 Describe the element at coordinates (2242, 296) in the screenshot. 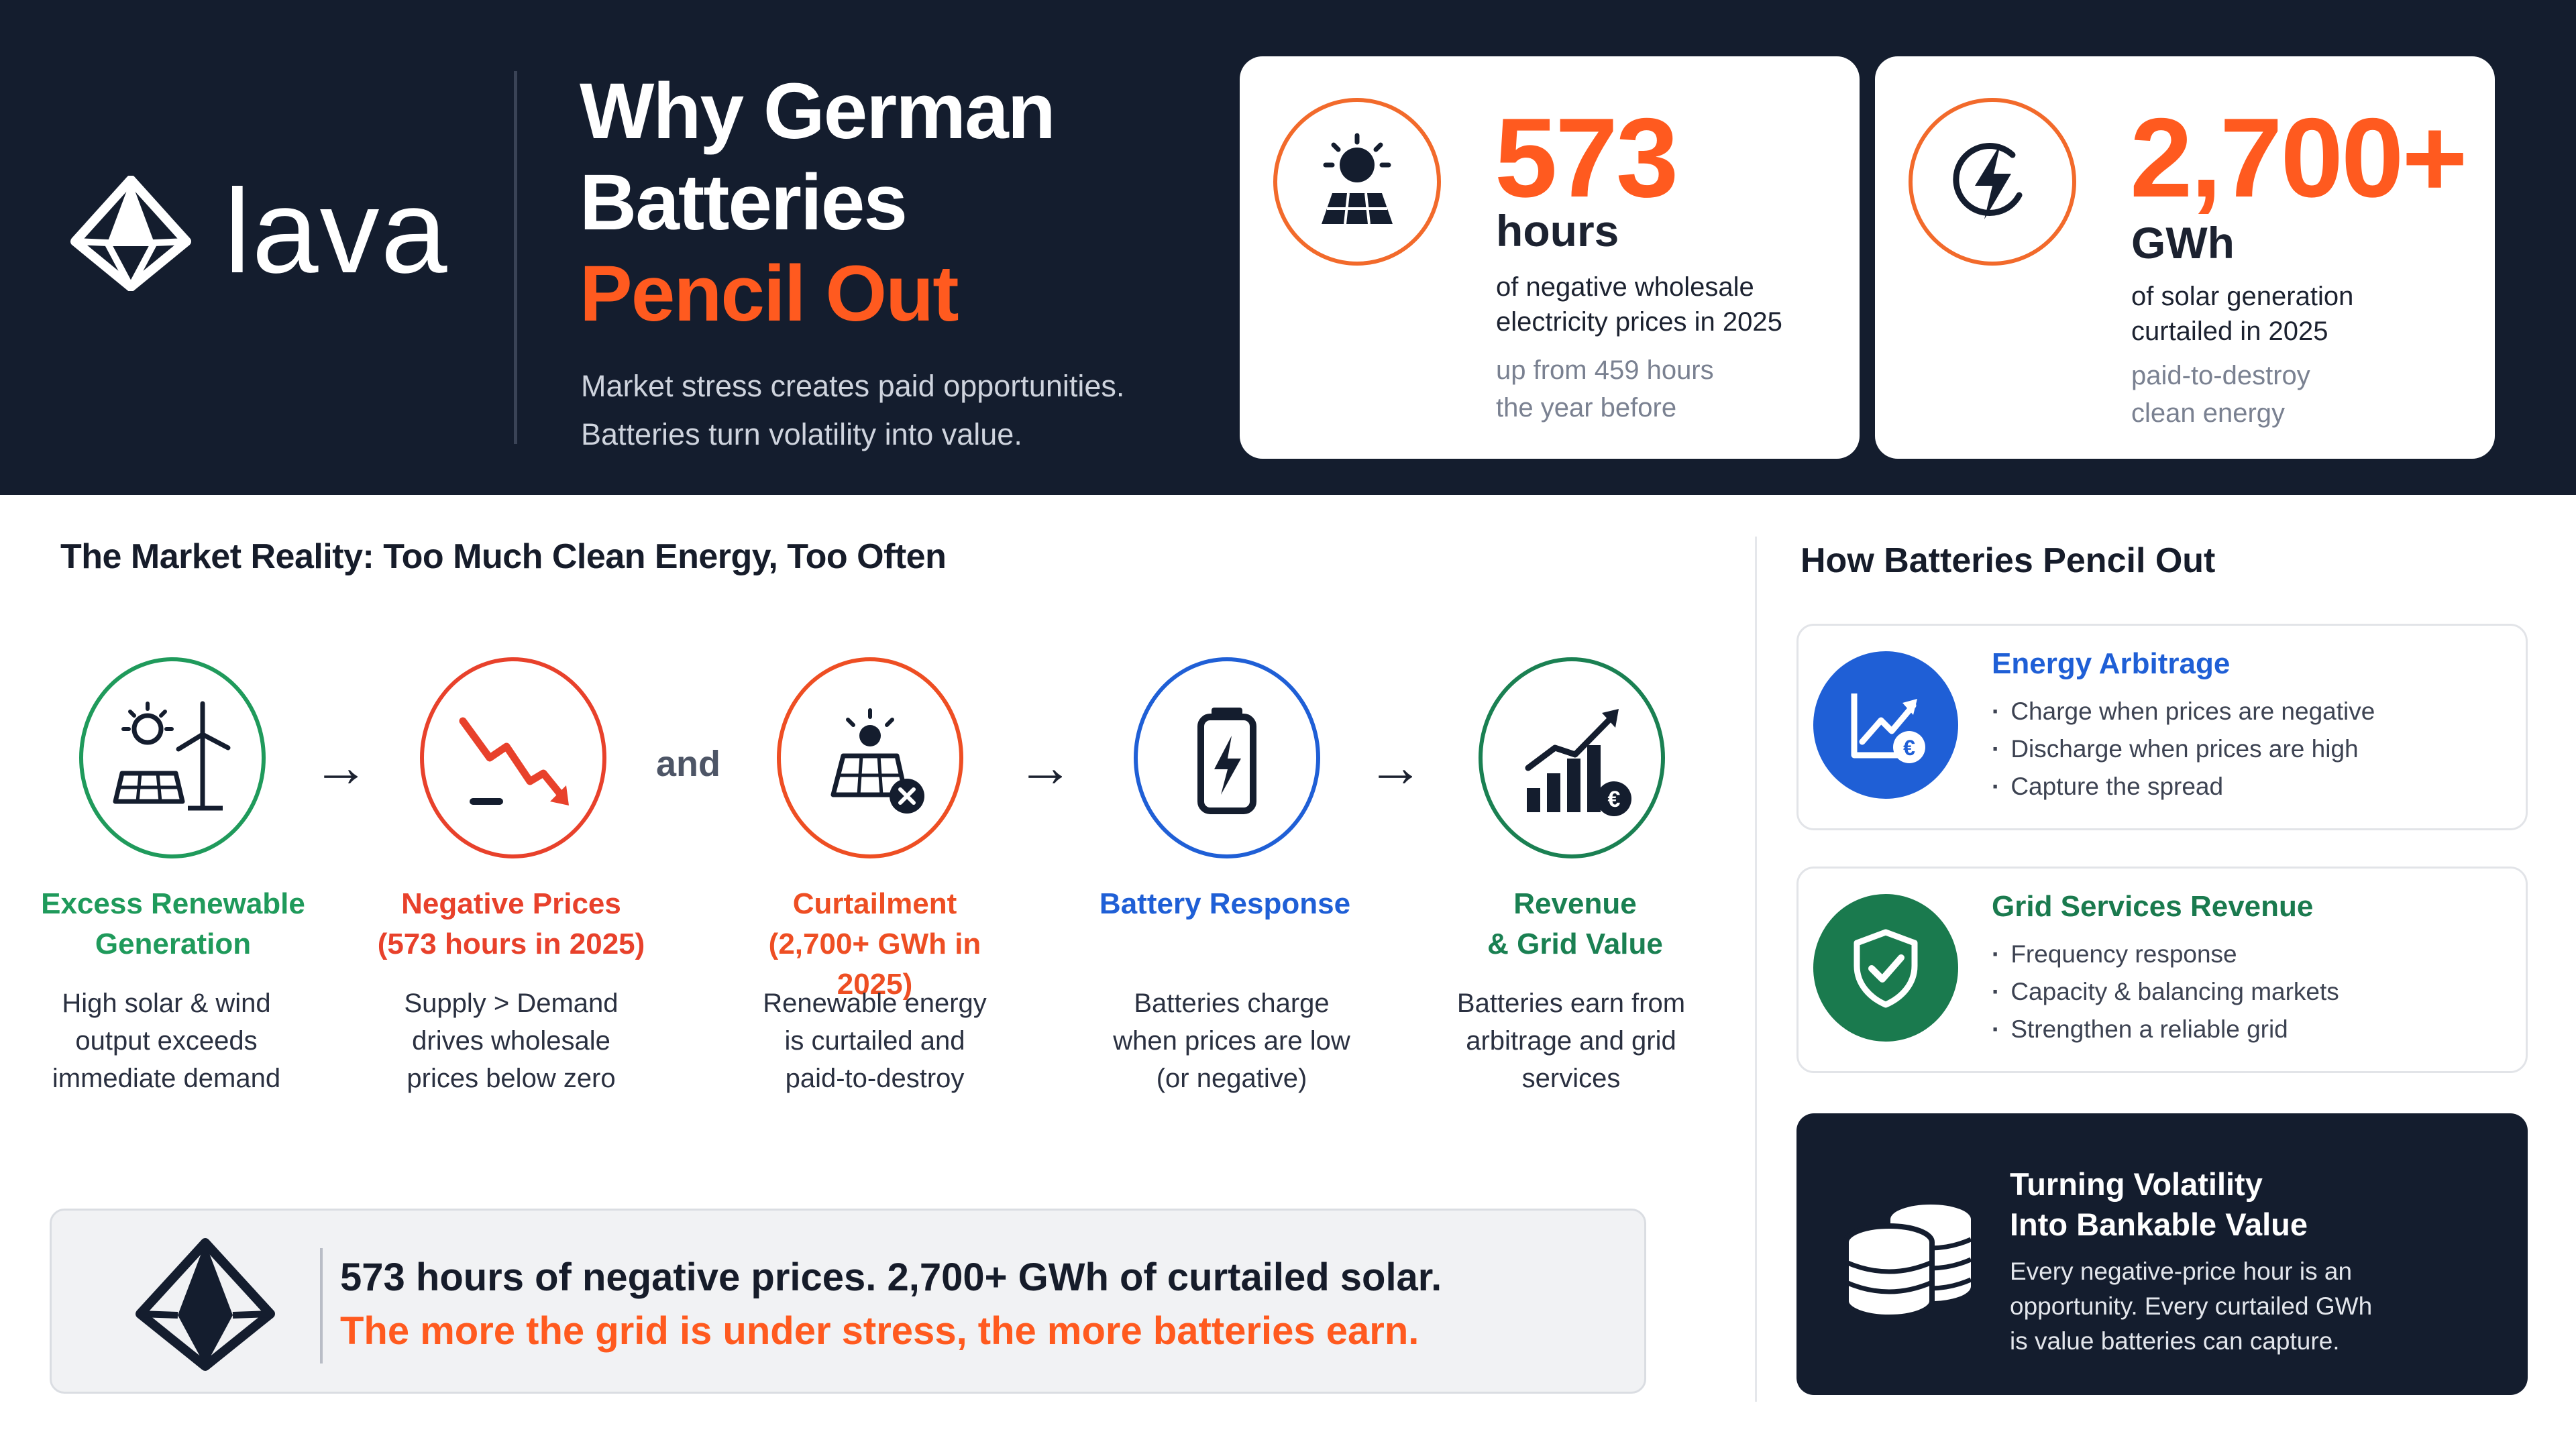

I see `stat-desc-line: of solar generation` at that location.